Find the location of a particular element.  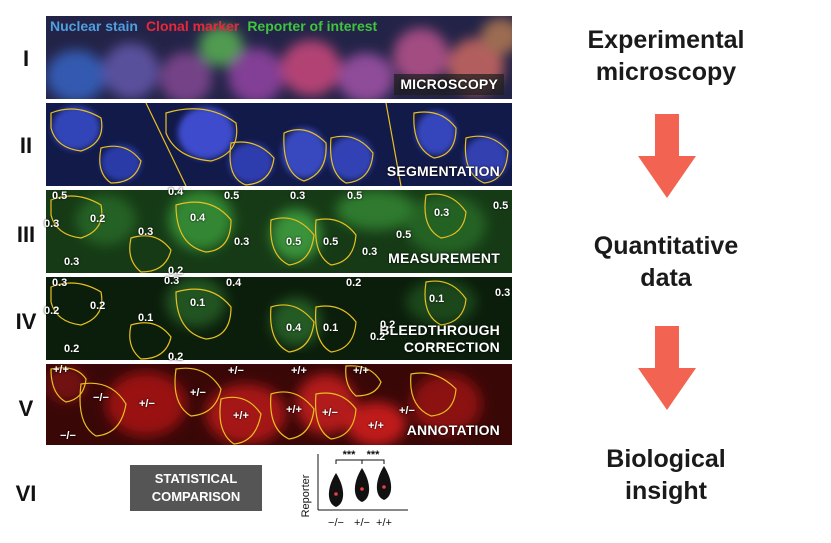

row-numeral-2: II is located at coordinates (26, 145).